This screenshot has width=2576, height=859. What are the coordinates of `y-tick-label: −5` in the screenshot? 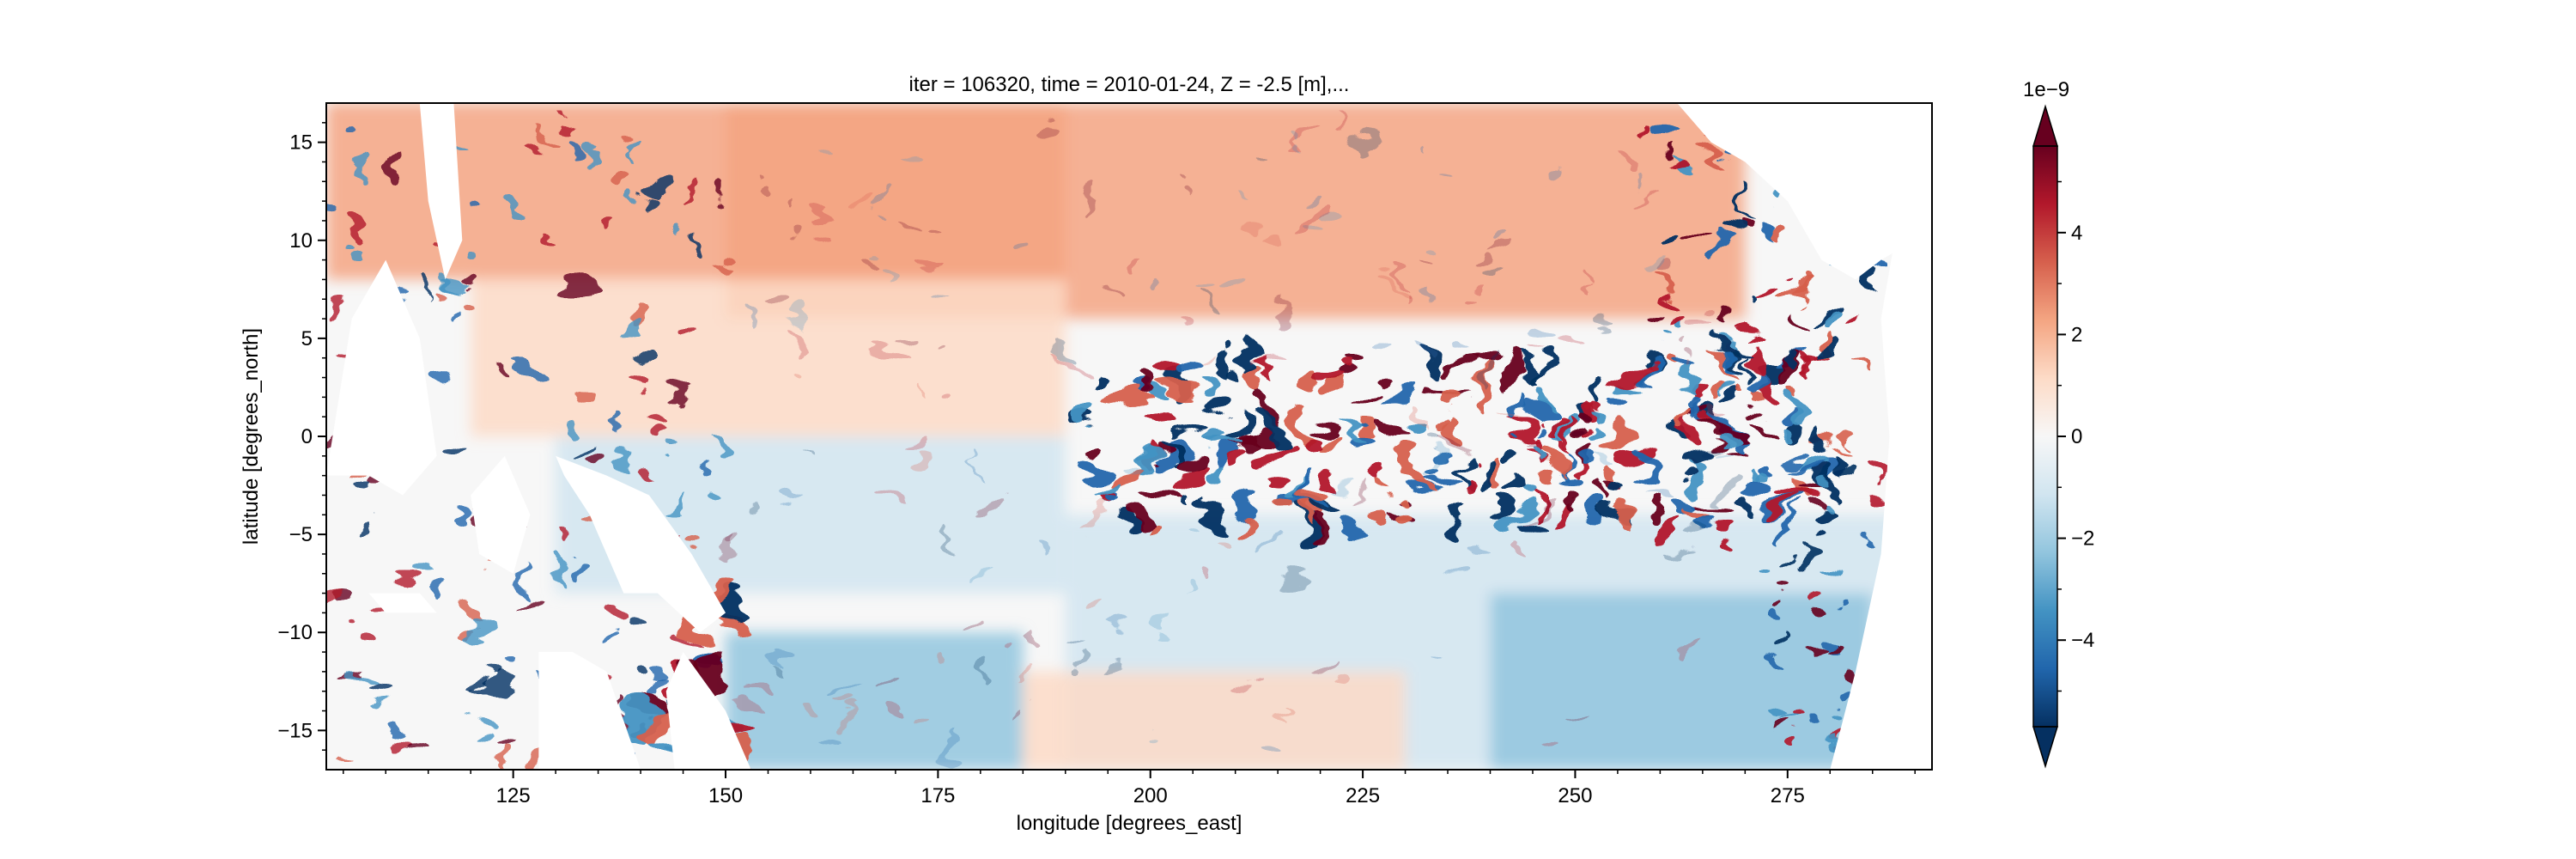 It's located at (301, 534).